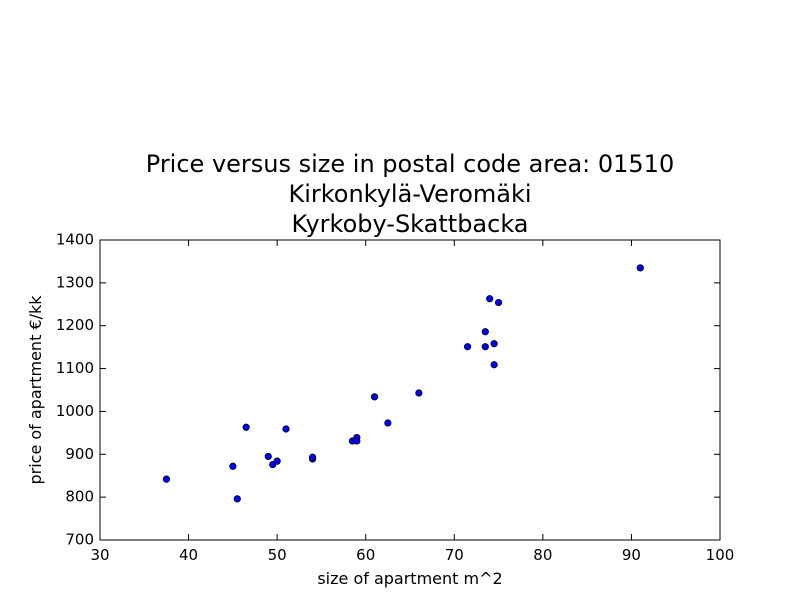 This screenshot has height=600, width=800. I want to click on x-tick-label: 80, so click(542, 555).